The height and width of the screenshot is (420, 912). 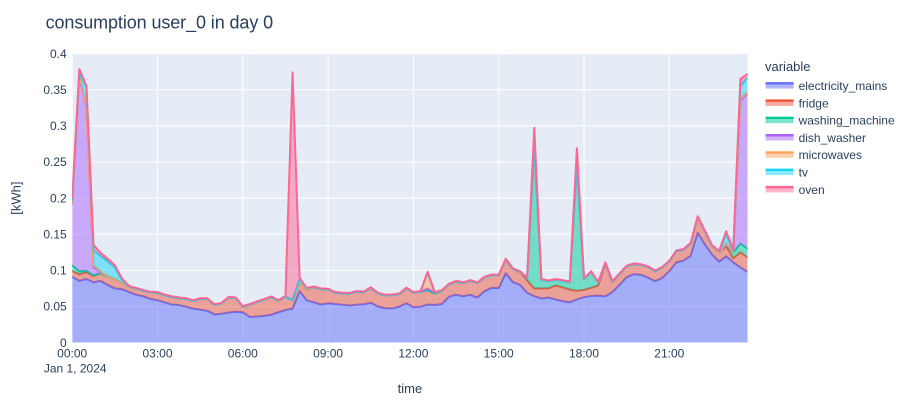 What do you see at coordinates (157, 353) in the screenshot?
I see `svg-text: 03:00` at bounding box center [157, 353].